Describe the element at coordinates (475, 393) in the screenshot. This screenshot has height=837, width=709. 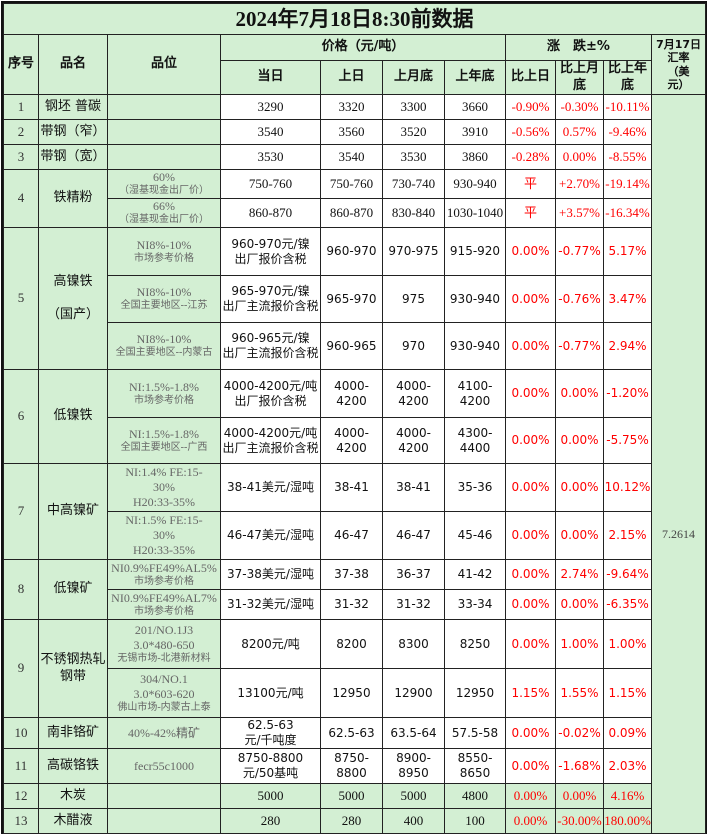
I see `price-prev-year-end: 4100-4200` at that location.